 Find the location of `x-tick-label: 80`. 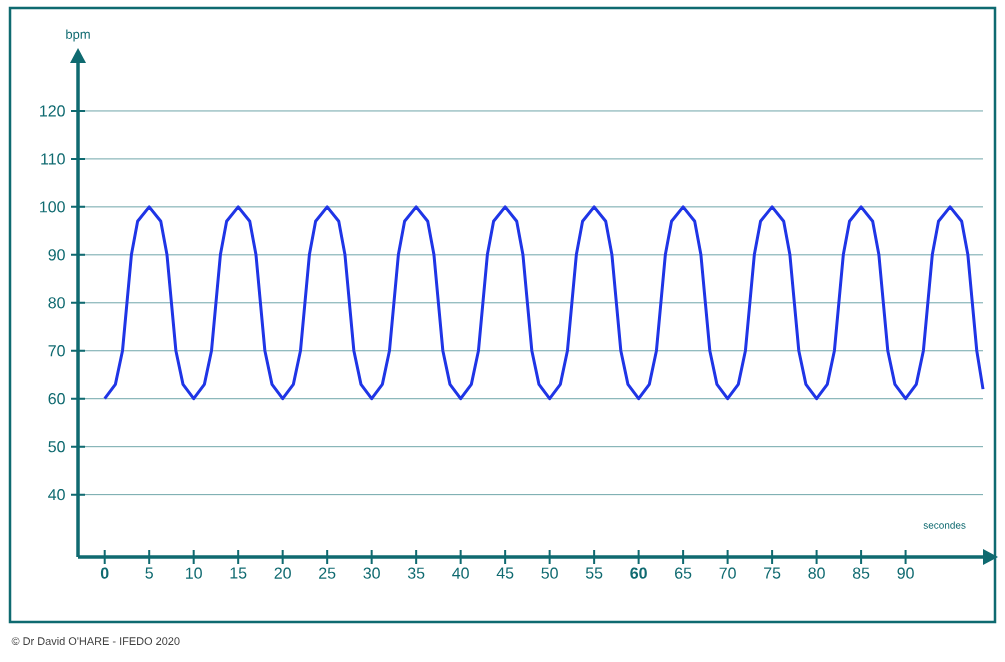

x-tick-label: 80 is located at coordinates (816, 573).